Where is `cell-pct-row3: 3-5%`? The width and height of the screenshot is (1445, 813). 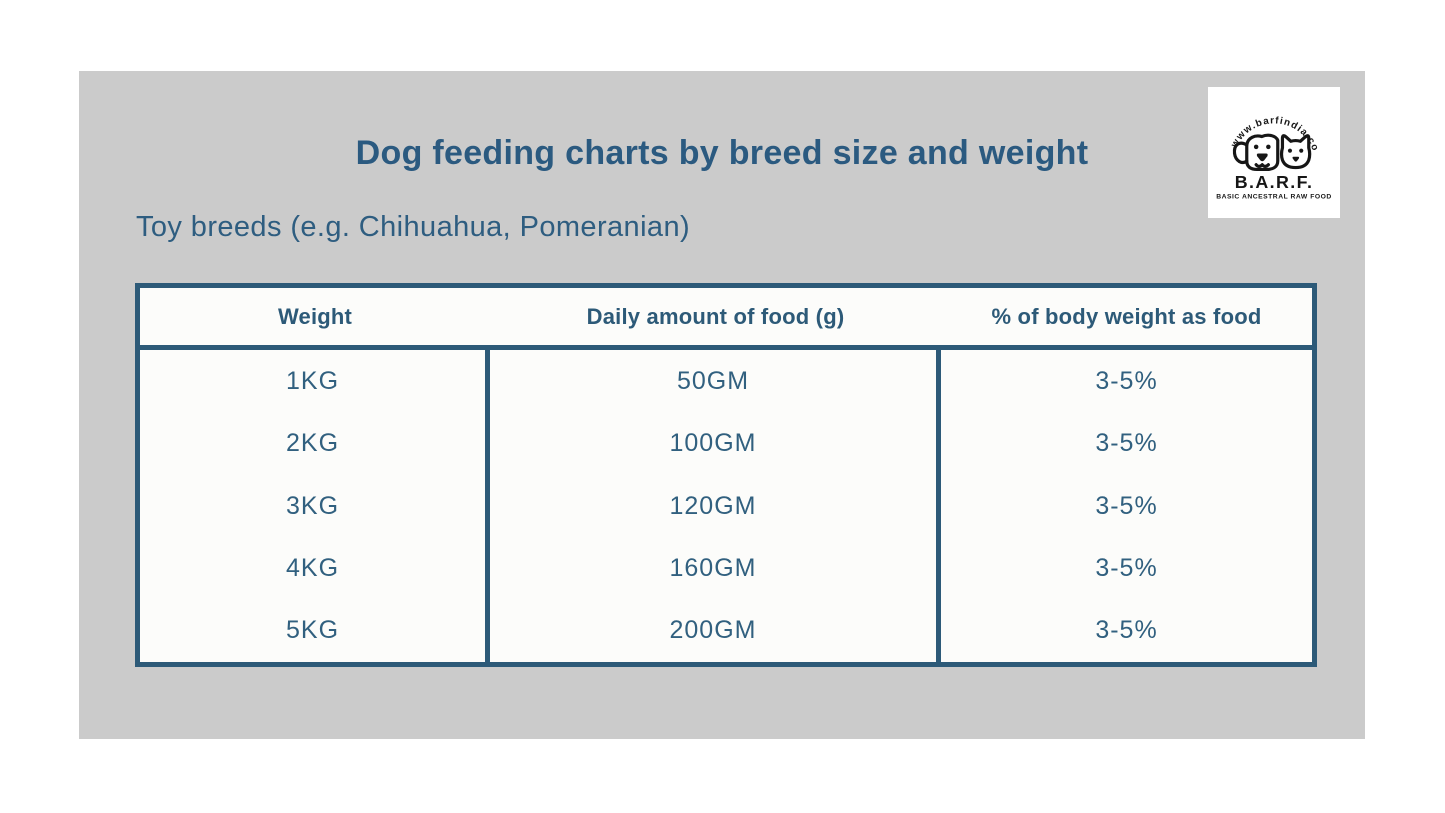
cell-pct-row3: 3-5% is located at coordinates (1126, 505).